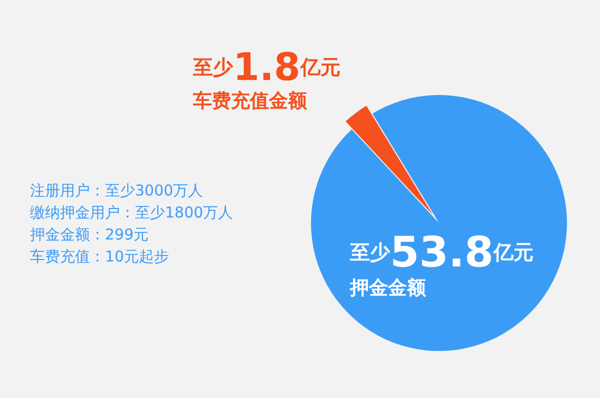  I want to click on text: 缴纳押金用户：至少1800万人, so click(132, 213).